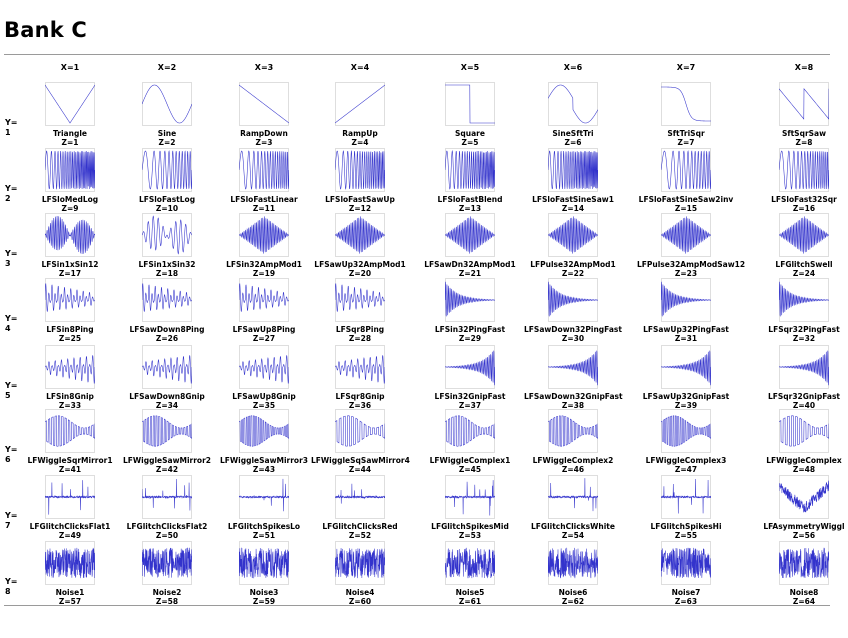 The height and width of the screenshot is (638, 848). Describe the element at coordinates (686, 601) in the screenshot. I see `waveform-z-index: Z=63` at that location.